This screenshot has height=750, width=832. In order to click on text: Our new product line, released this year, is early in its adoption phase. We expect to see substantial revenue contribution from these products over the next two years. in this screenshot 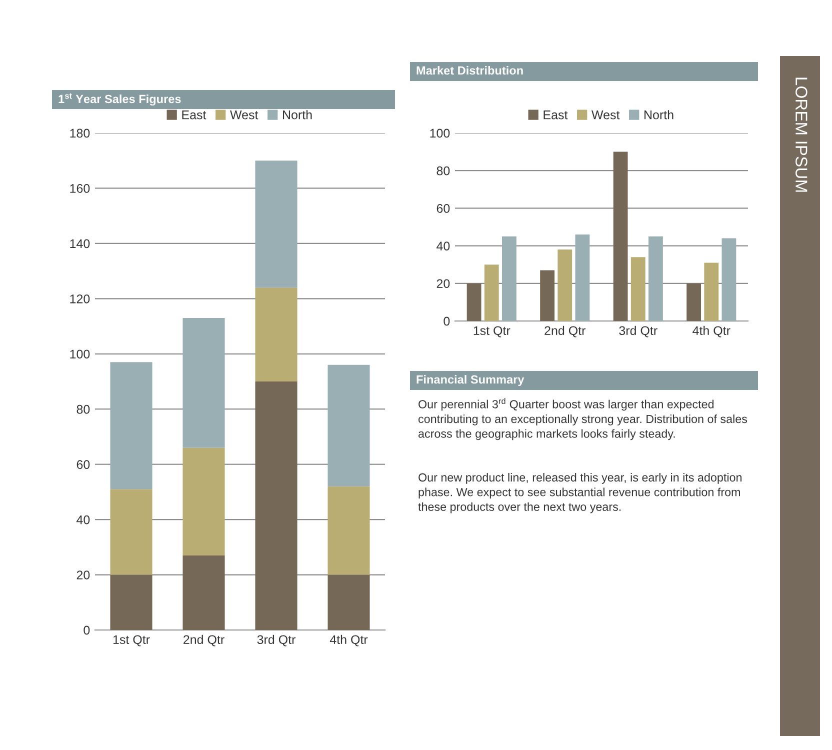, I will do `click(580, 493)`.